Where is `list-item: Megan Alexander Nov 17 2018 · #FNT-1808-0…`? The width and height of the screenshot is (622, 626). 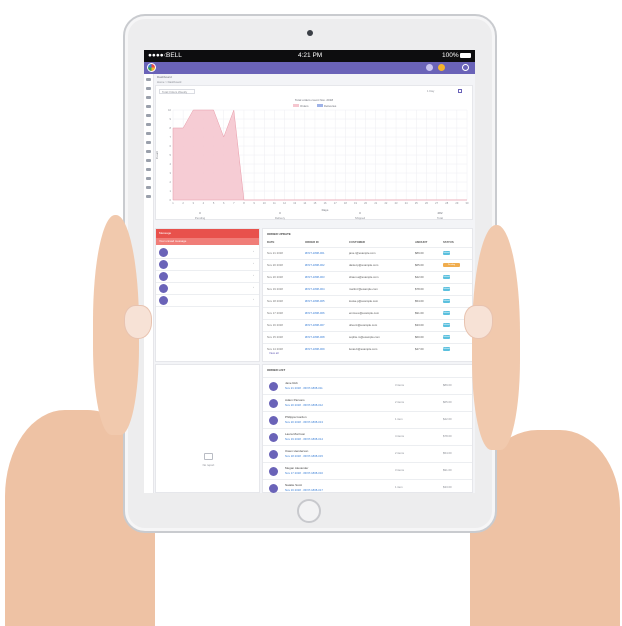
list-item: Megan Alexander Nov 17 2018 · #FNT-1808-0… is located at coordinates (367, 470).